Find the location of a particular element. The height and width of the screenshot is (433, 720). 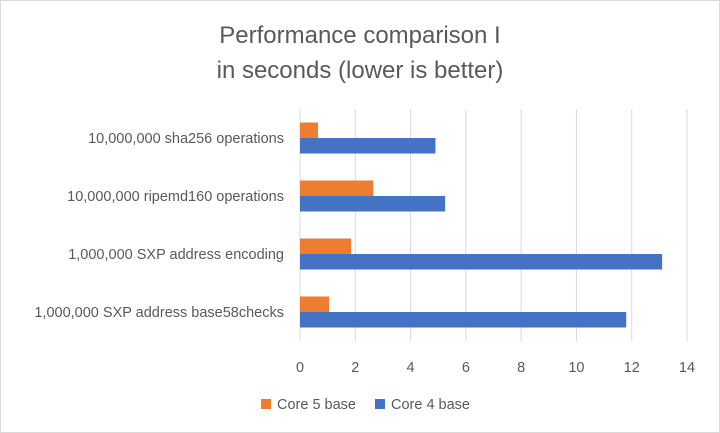

chart-subtitle: in seconds (lower is better) is located at coordinates (360, 70).